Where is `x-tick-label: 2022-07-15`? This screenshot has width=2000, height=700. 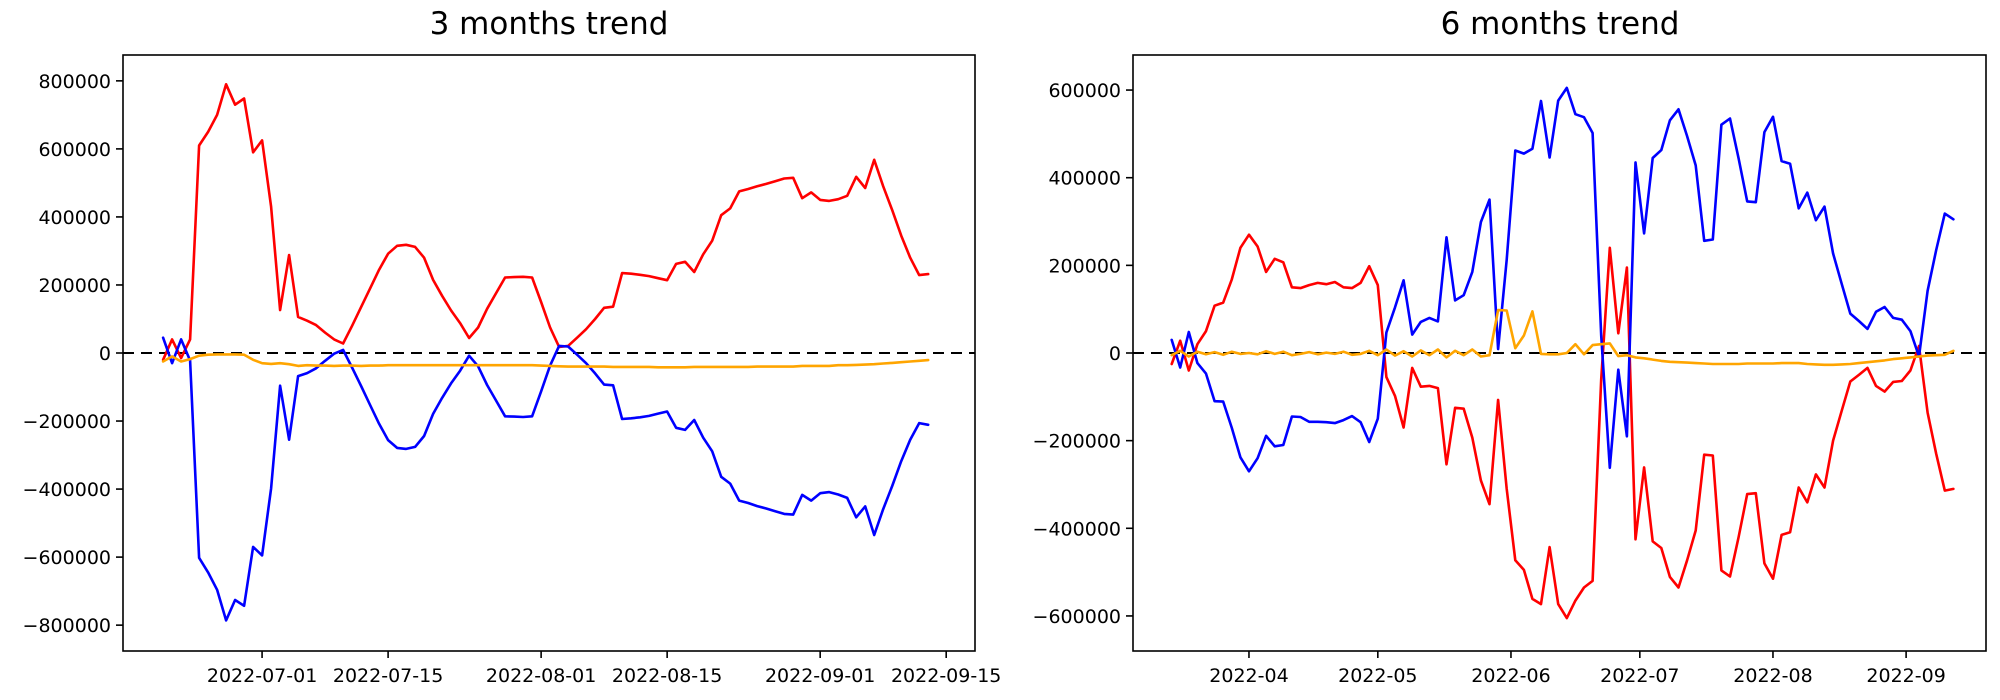 x-tick-label: 2022-07-15 is located at coordinates (388, 676).